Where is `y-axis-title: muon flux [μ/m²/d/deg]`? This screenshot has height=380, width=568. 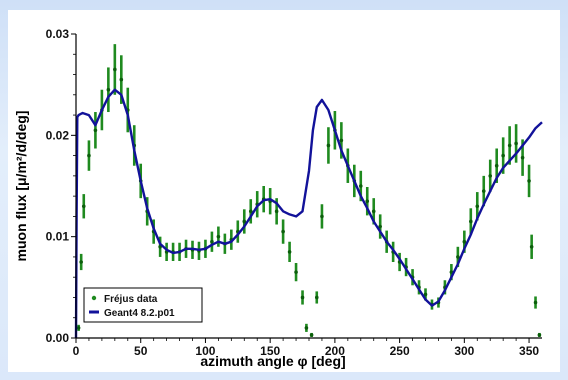 y-axis-title: muon flux [μ/m²/d/deg] is located at coordinates (21, 186).